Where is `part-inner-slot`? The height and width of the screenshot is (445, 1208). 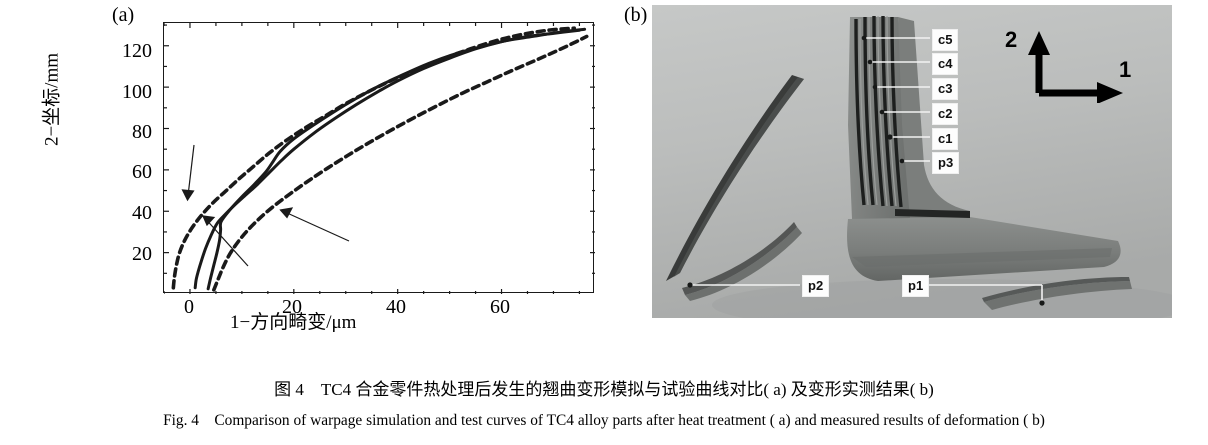 part-inner-slot is located at coordinates (932, 213).